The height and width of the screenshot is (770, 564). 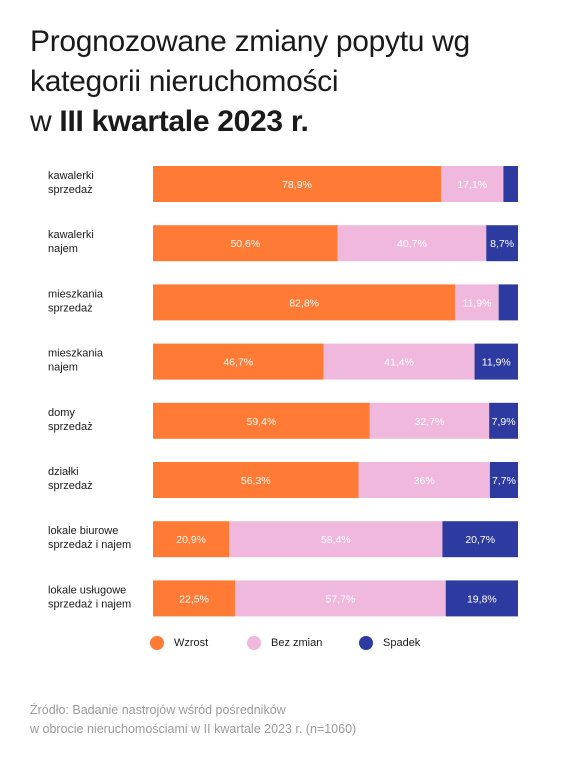 What do you see at coordinates (87, 590) in the screenshot?
I see `category-label-line: lokale usługowe` at bounding box center [87, 590].